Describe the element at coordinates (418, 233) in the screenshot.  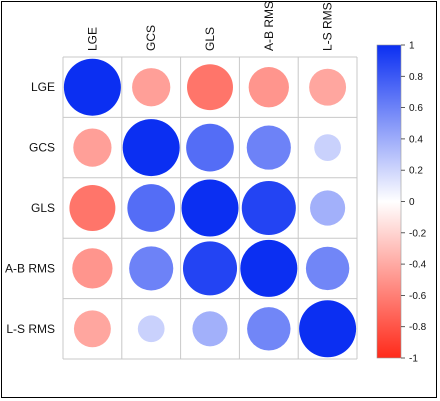
I see `colorbar-tick-label: -0.2` at that location.